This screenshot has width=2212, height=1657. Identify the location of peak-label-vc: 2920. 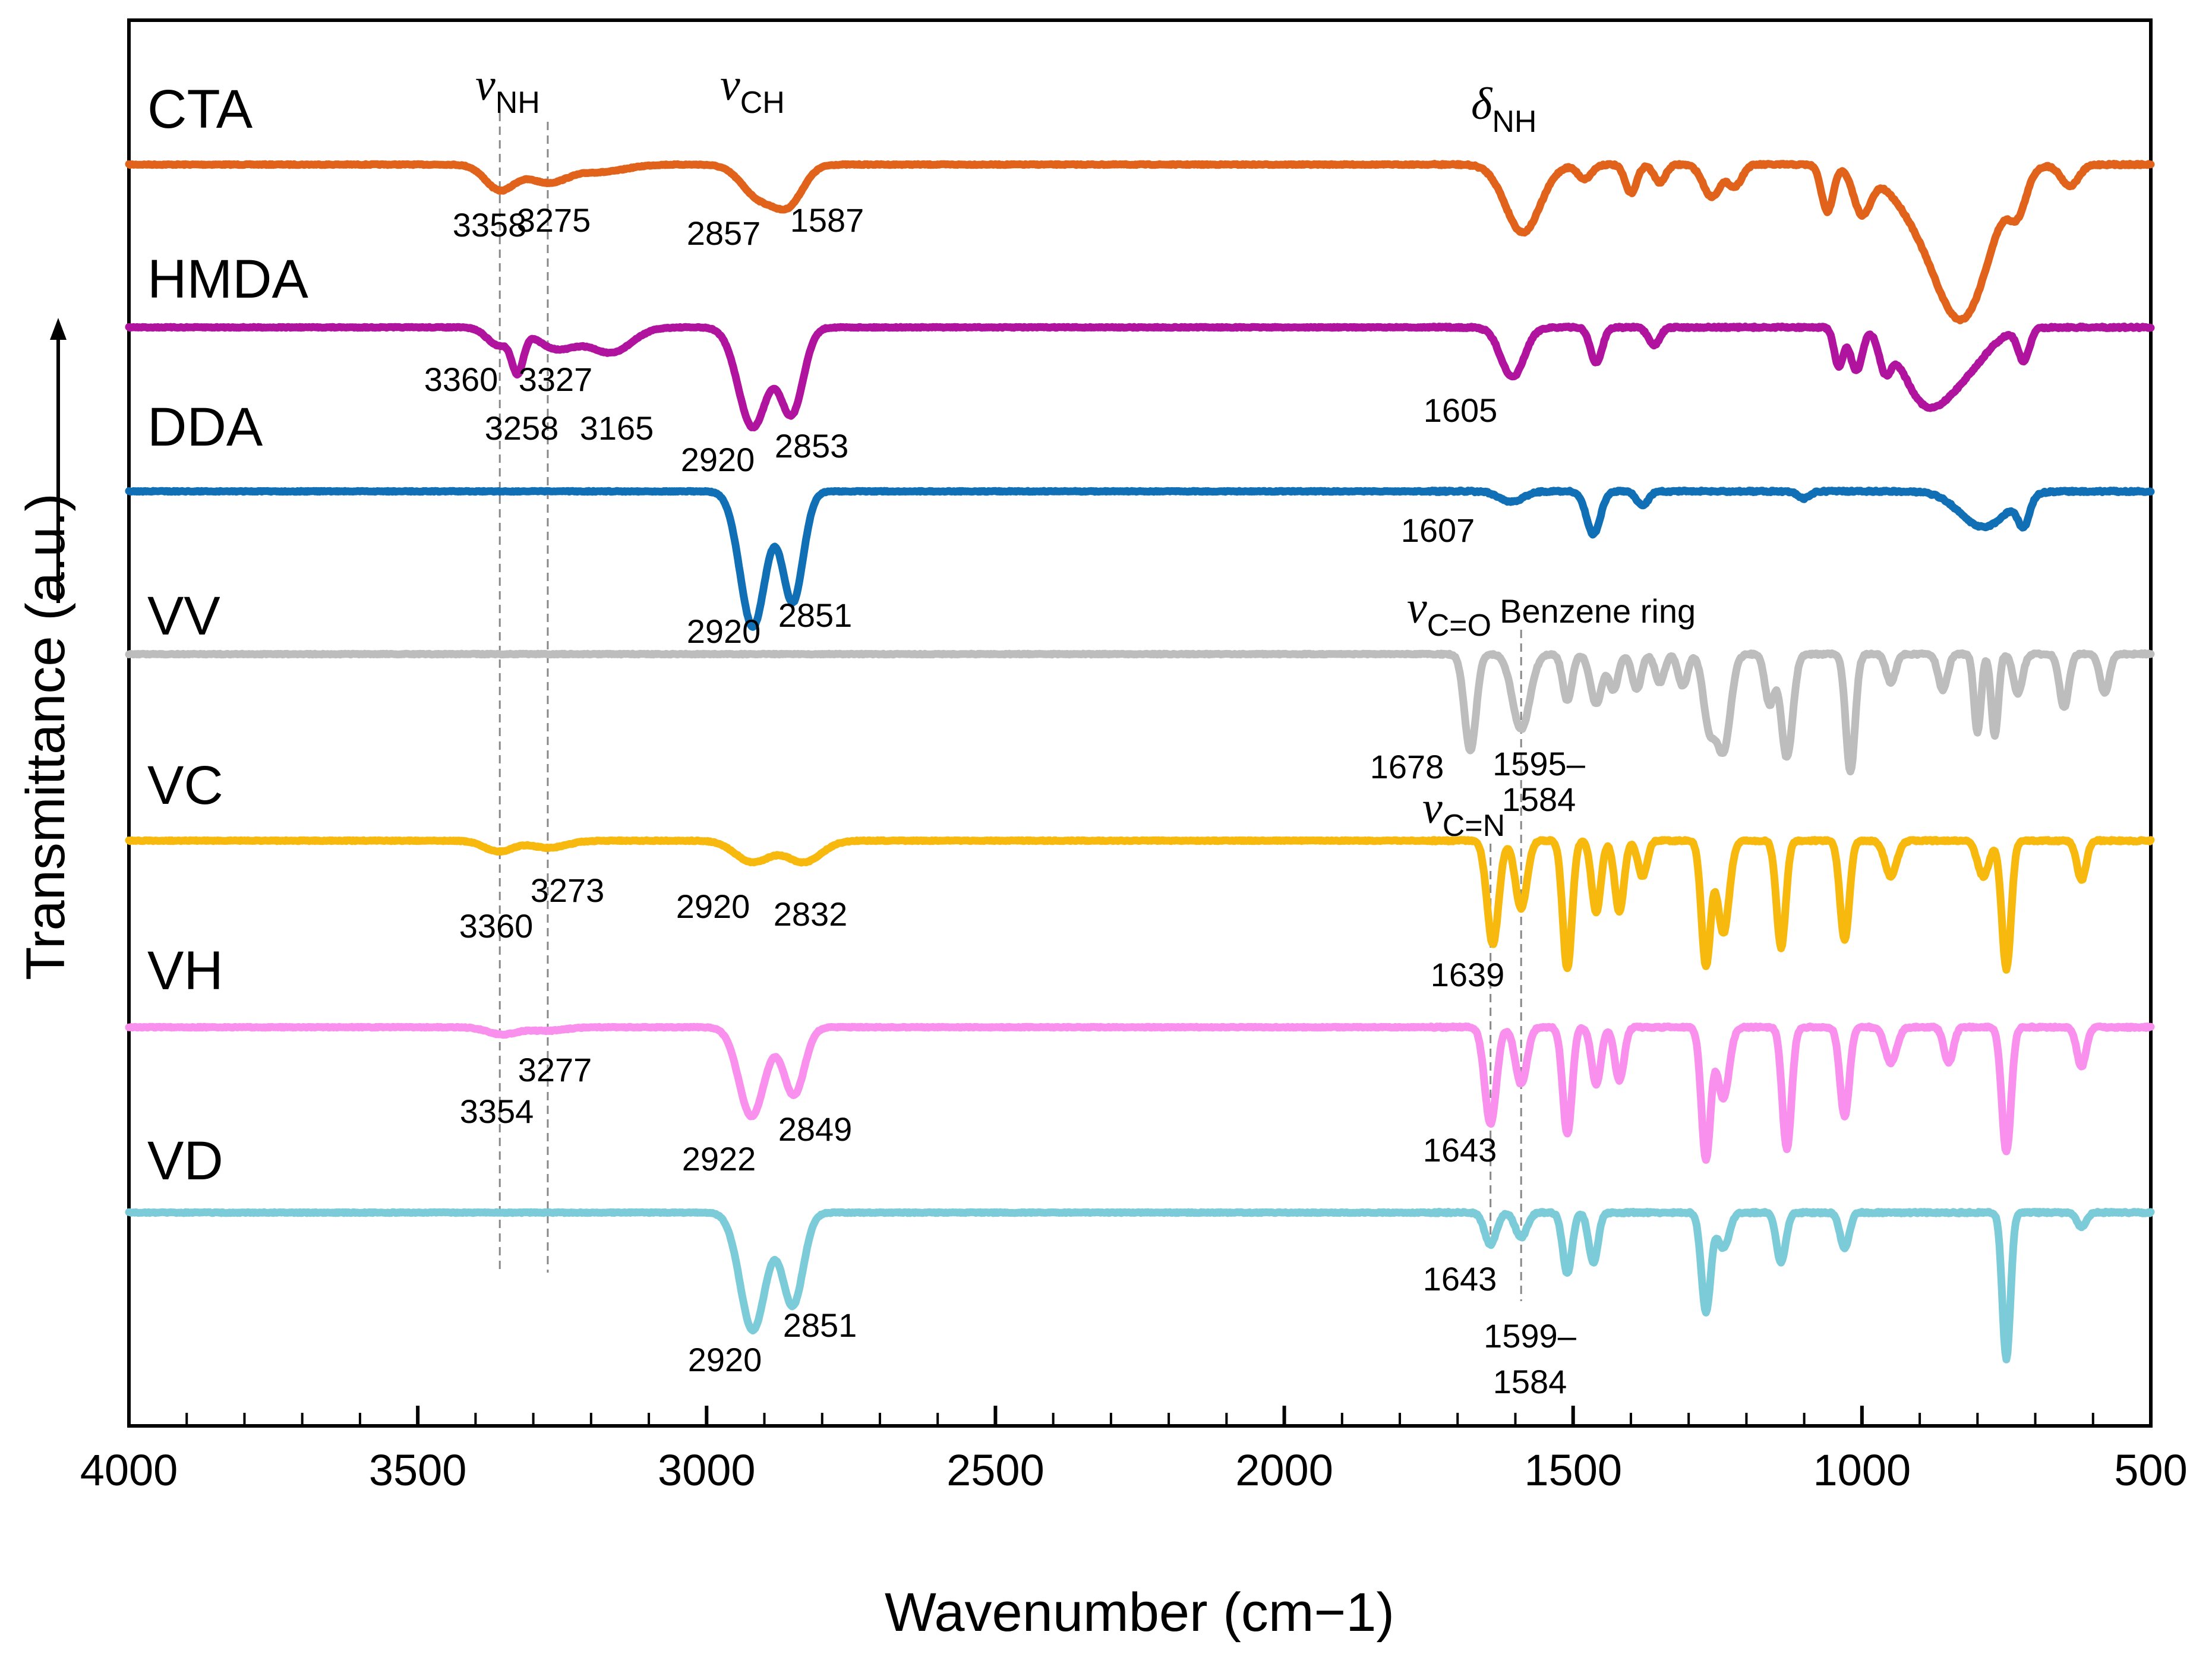
(713, 906).